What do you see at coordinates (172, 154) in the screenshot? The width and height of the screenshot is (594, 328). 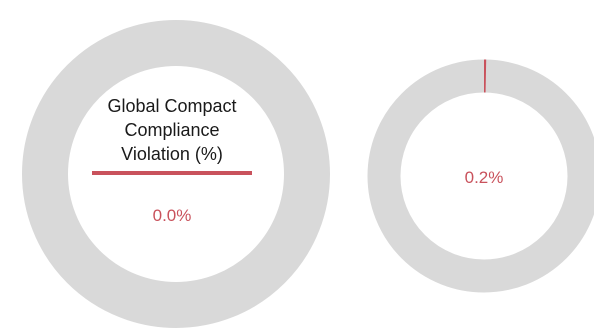 I see `donut-title-line-3: Violation (%)` at bounding box center [172, 154].